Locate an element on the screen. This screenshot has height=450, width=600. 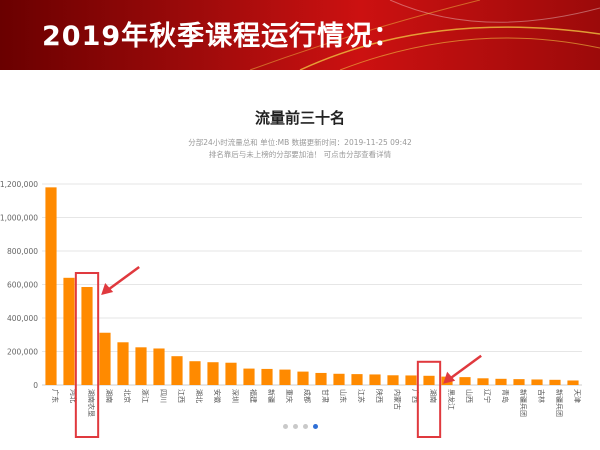
x-tick-label: 湖北 is located at coordinates (199, 396).